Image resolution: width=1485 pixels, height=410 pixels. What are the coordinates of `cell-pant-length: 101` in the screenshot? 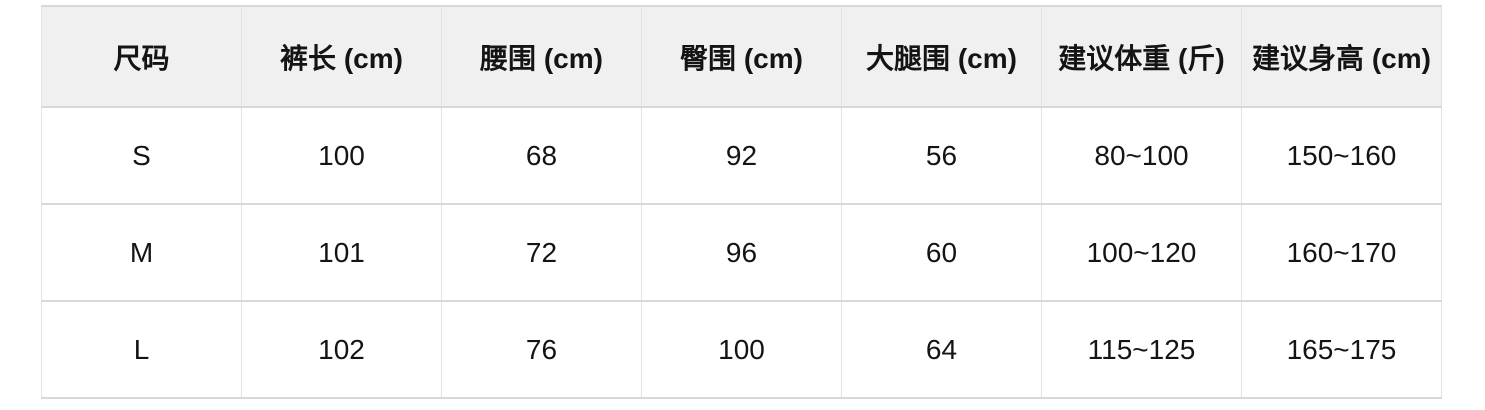 It's located at (341, 252).